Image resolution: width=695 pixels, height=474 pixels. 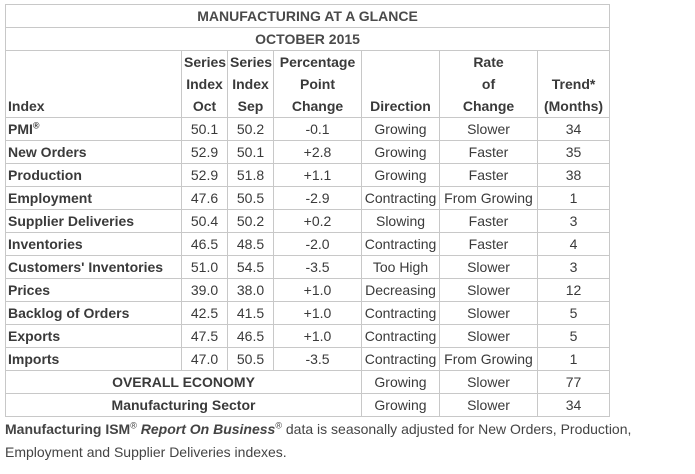 What do you see at coordinates (93, 336) in the screenshot?
I see `row-index-name: Exports` at bounding box center [93, 336].